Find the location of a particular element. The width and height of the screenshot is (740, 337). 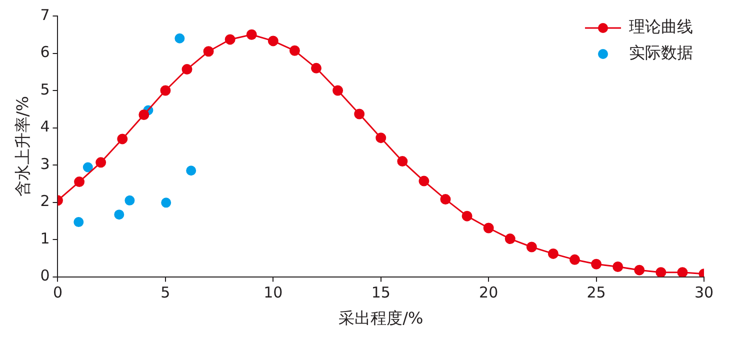

y-tick-label: 0 is located at coordinates (45, 275).